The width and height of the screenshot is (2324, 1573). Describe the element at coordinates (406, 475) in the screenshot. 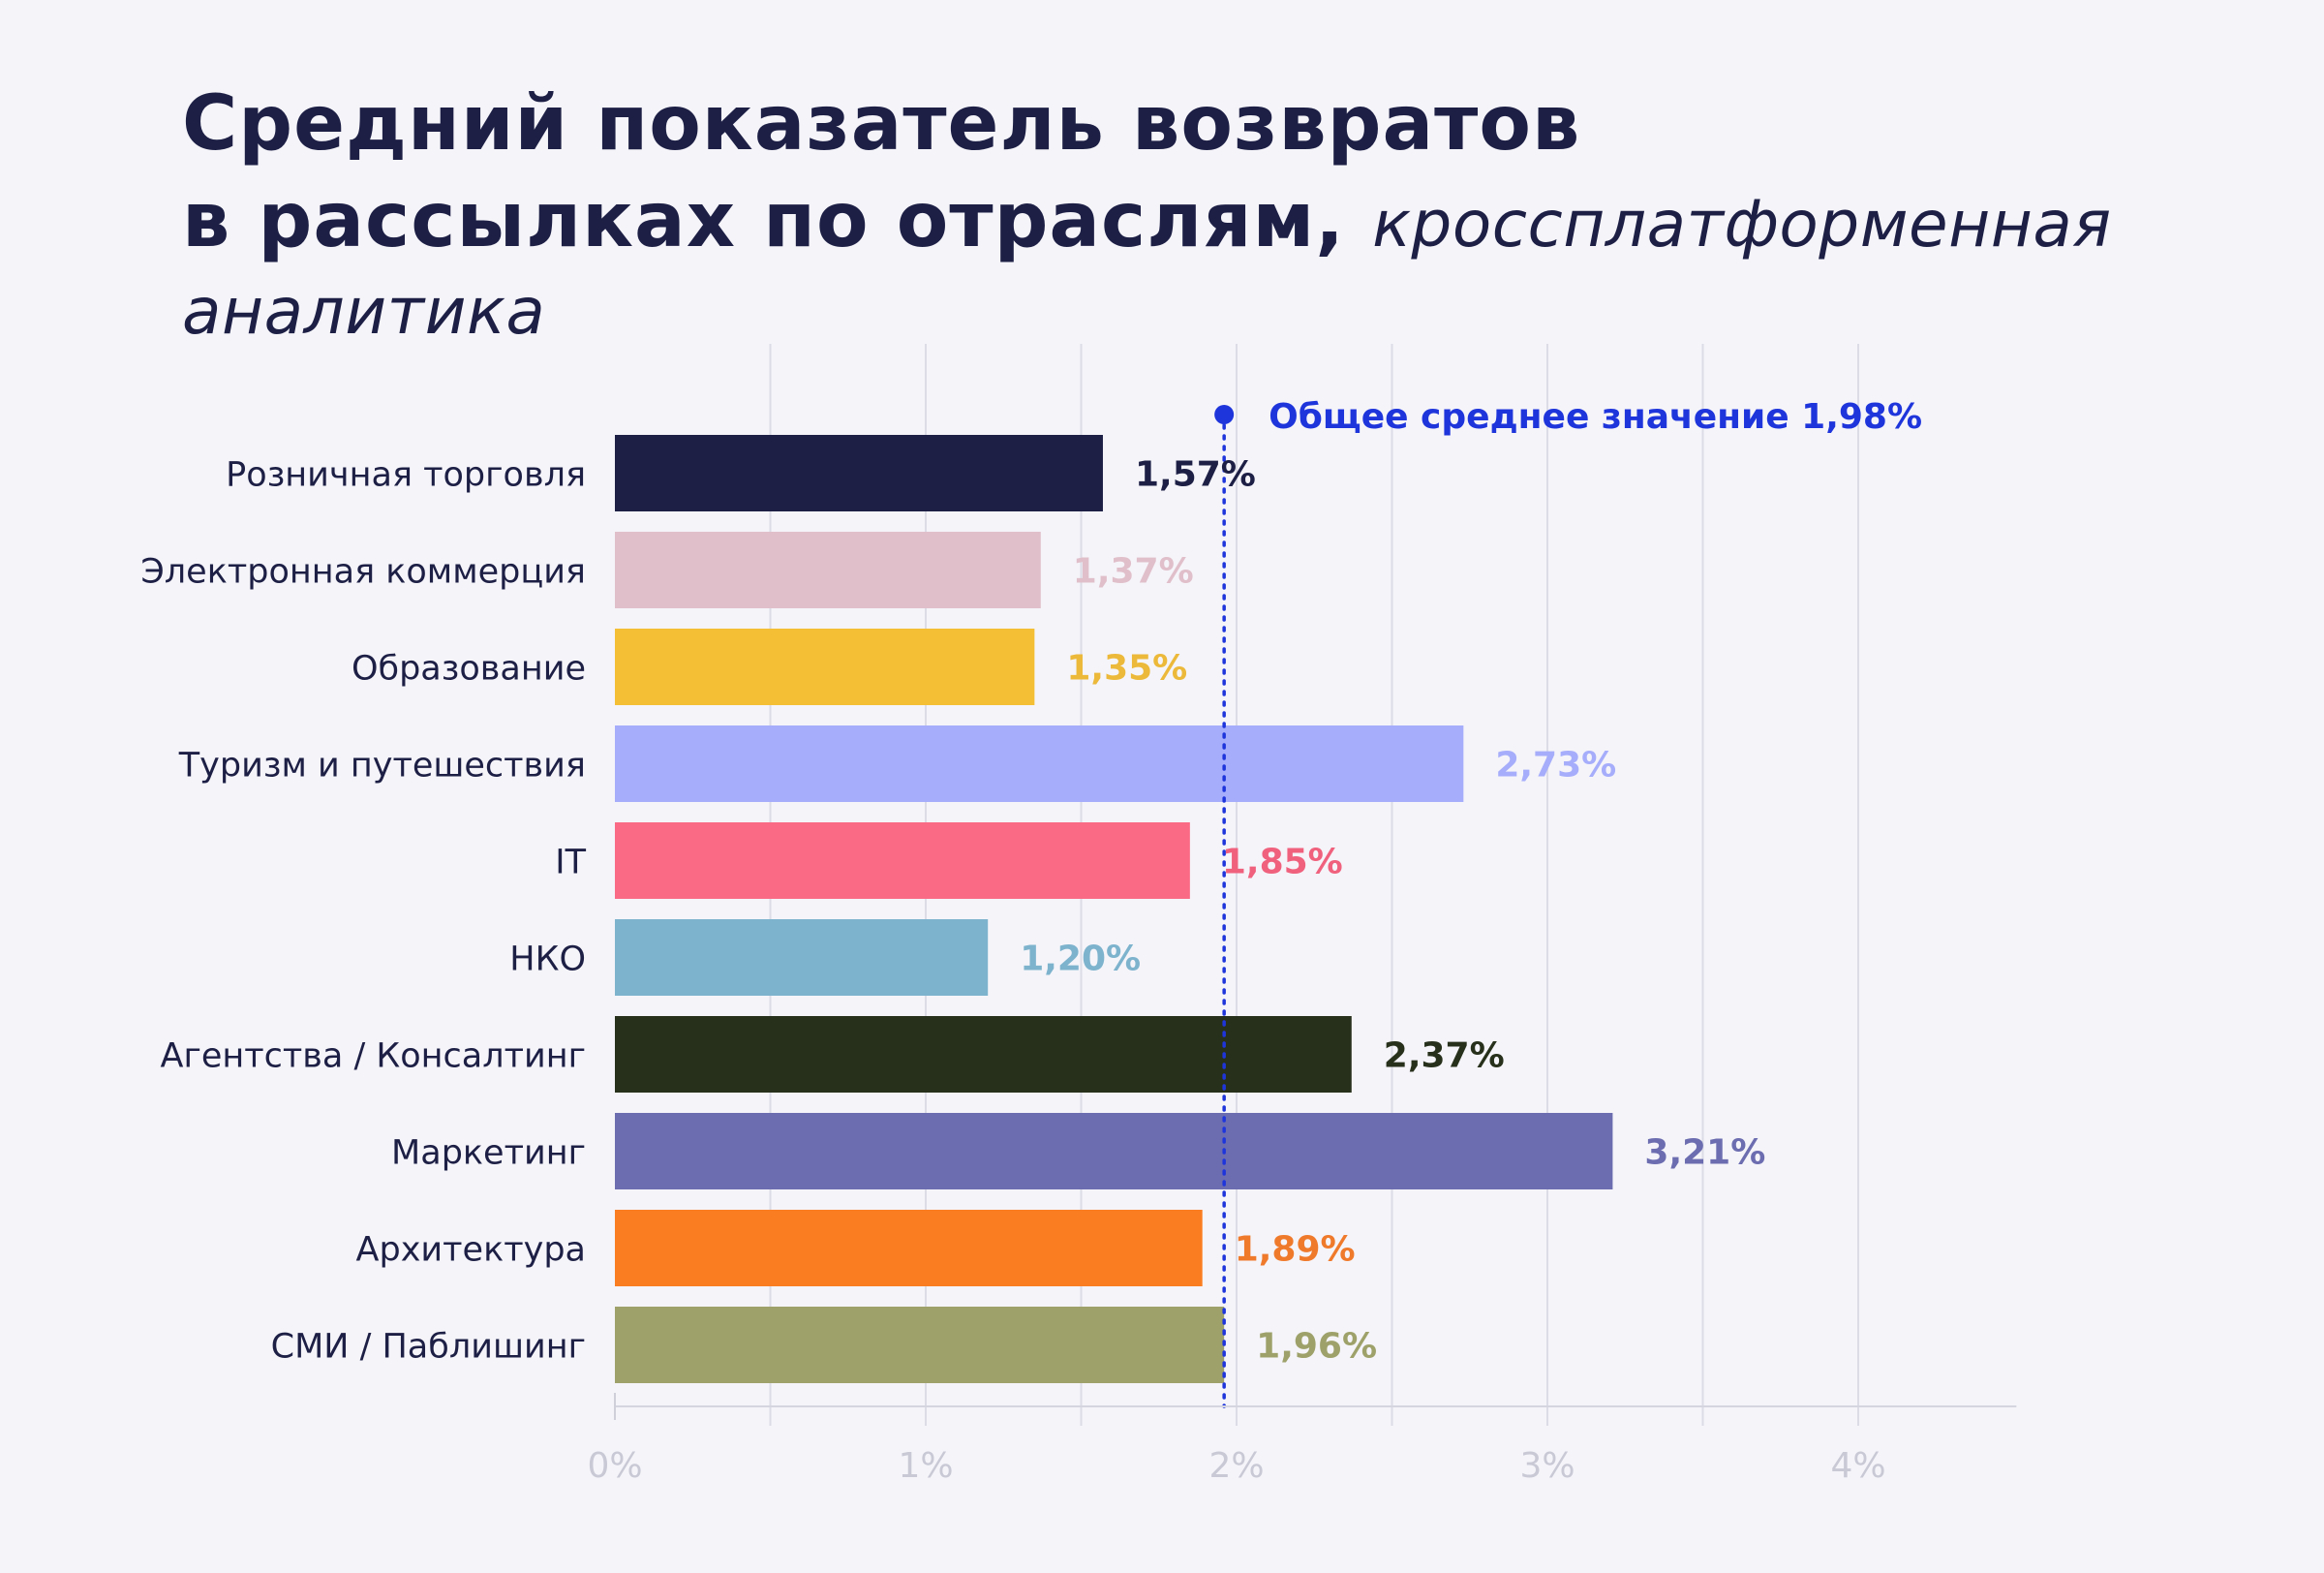

I see `category-label: Розничная торговля` at that location.